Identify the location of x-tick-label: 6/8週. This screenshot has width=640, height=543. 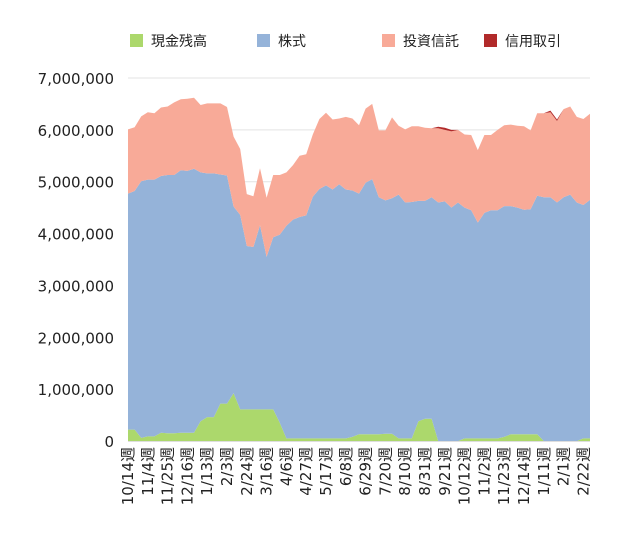
(346, 466).